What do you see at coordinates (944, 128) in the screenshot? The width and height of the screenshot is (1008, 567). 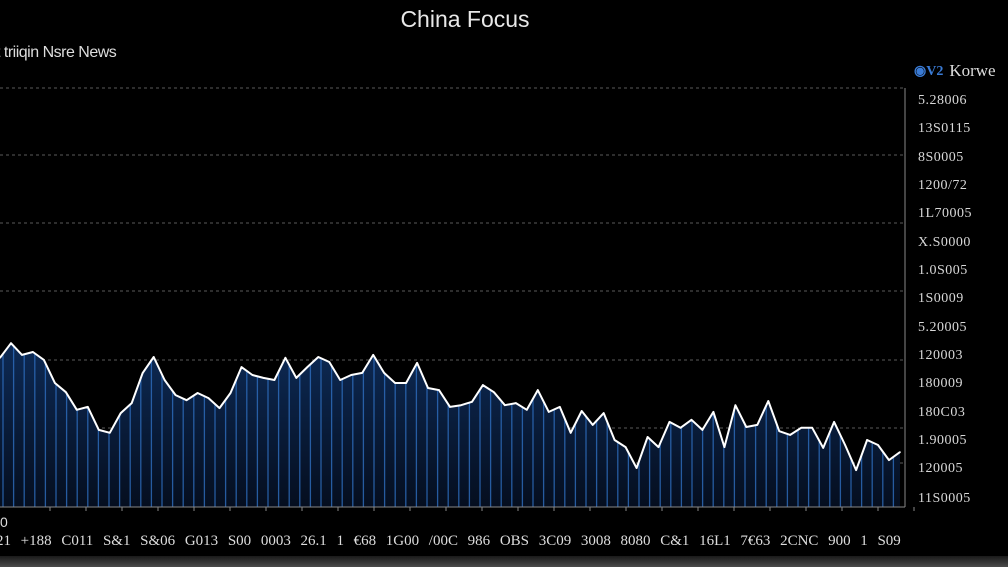 I see `y-tick-label: 13S0115` at bounding box center [944, 128].